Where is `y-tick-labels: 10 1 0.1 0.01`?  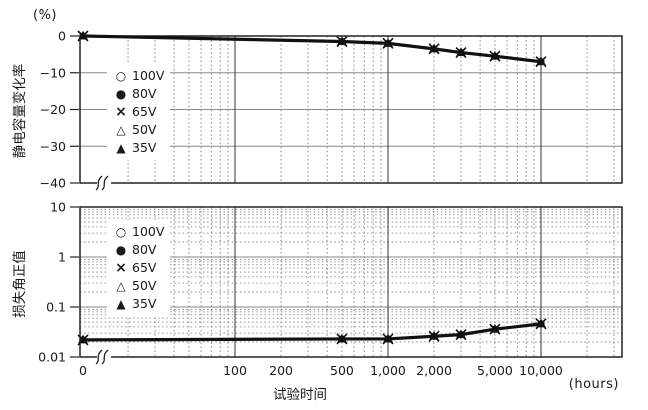
y-tick-labels: 10 1 0.1 0.01 is located at coordinates (58, 282).